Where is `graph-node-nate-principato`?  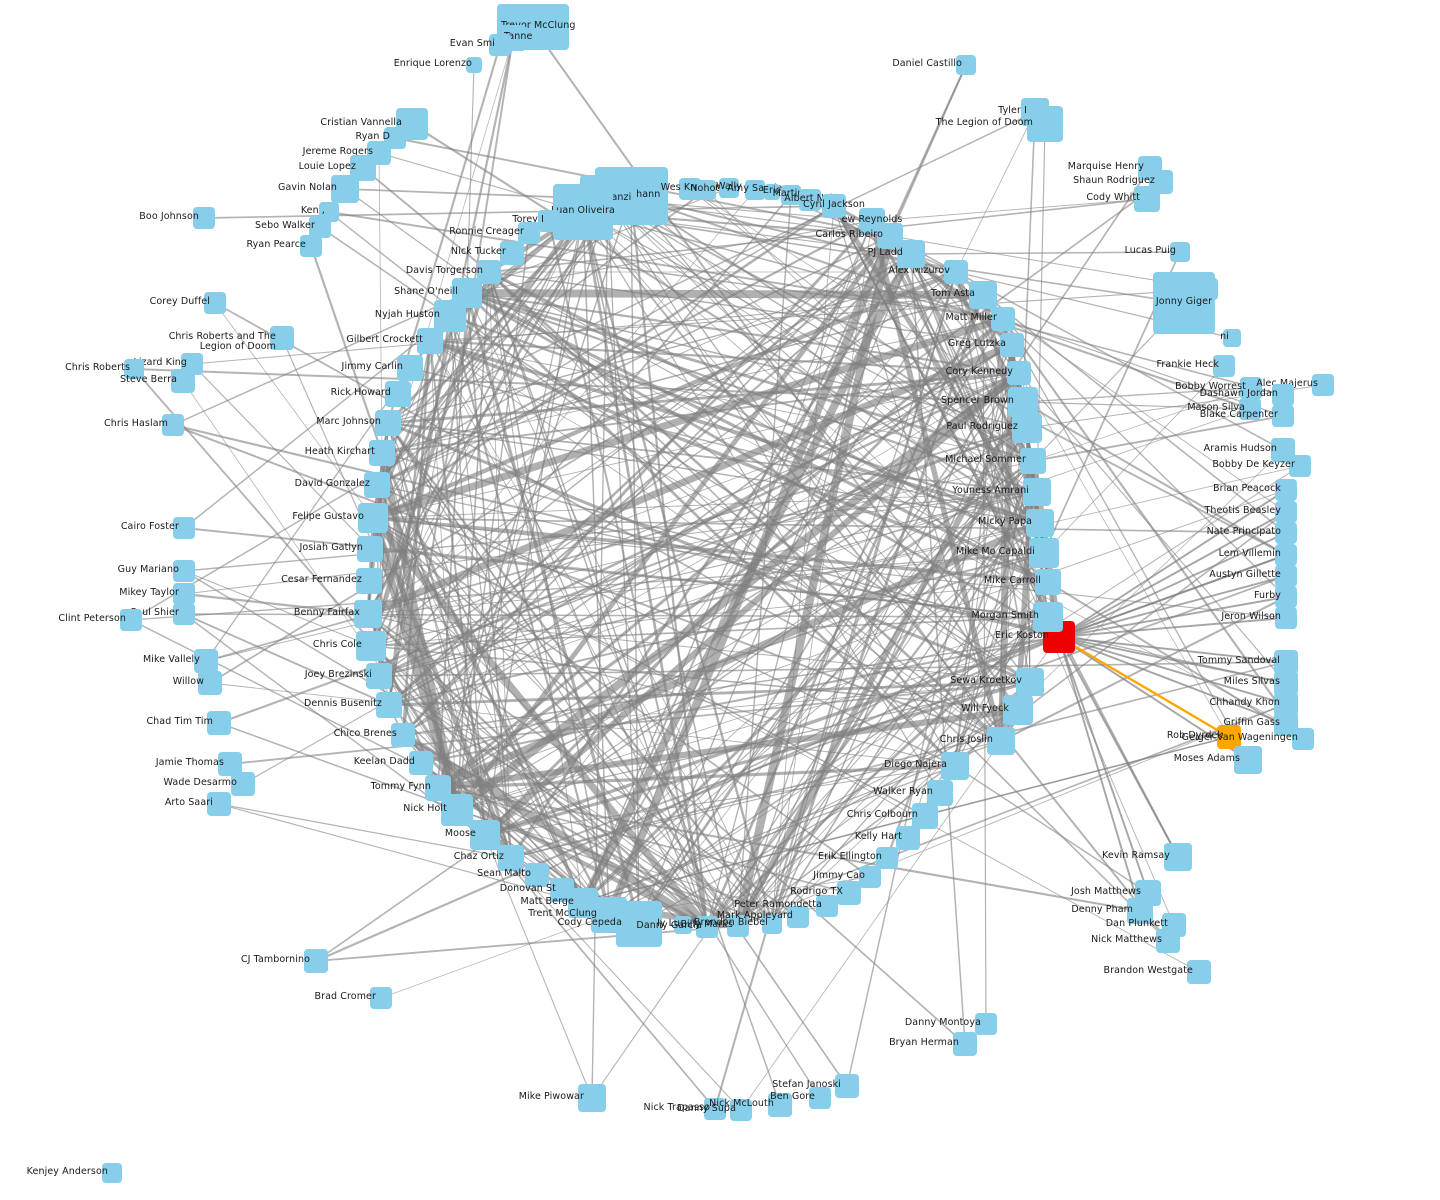
graph-node-nate-principato is located at coordinates (1286, 533).